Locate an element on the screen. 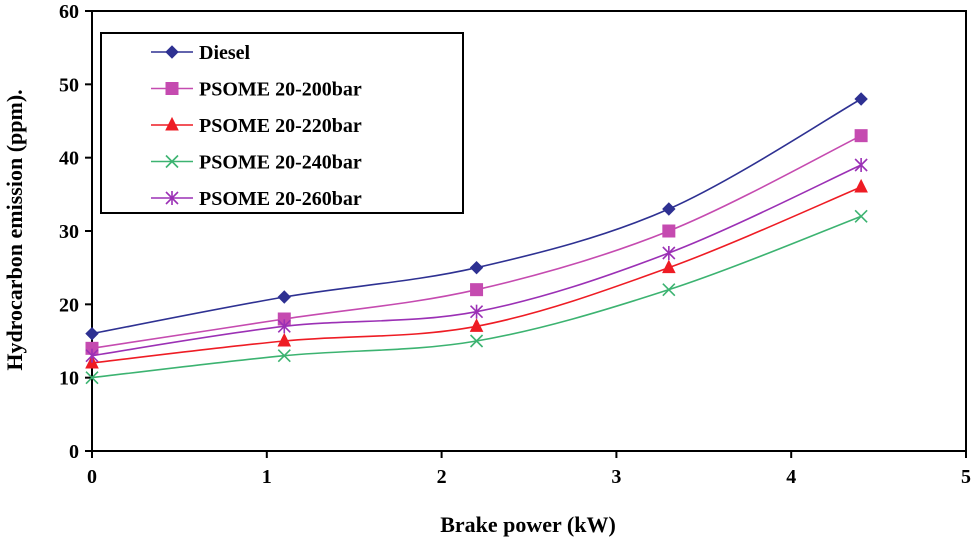 This screenshot has height=543, width=980. x-tick-label: 4 is located at coordinates (791, 477).